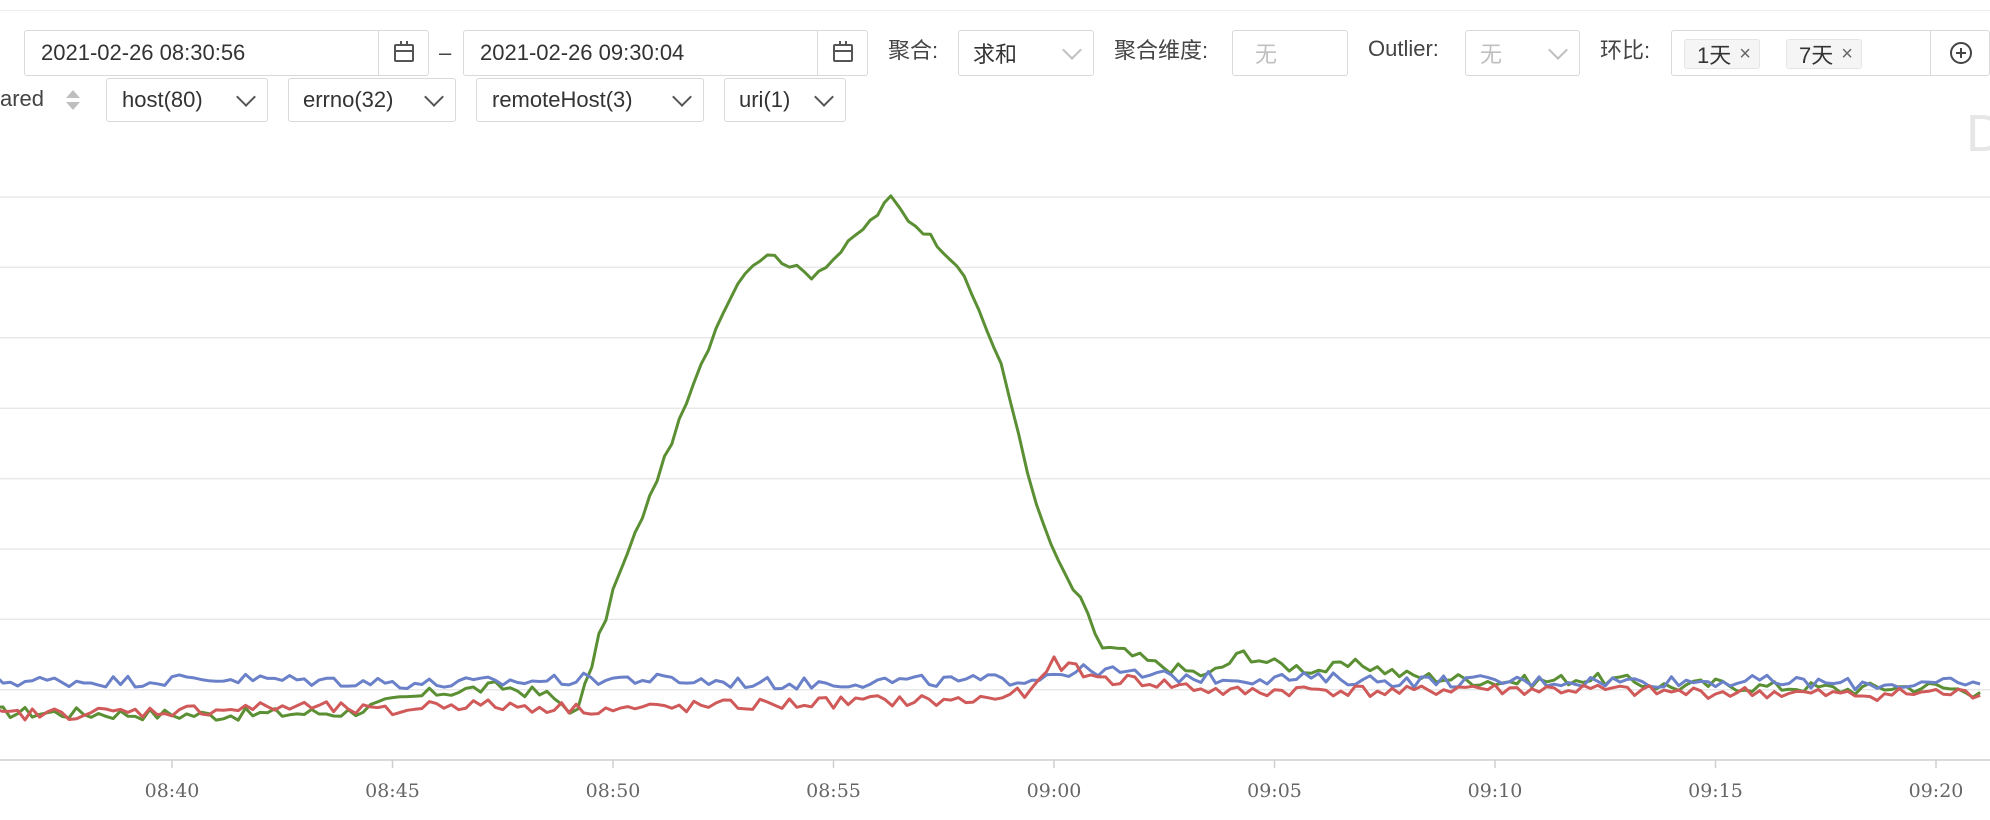 The width and height of the screenshot is (1990, 820). What do you see at coordinates (1495, 791) in the screenshot?
I see `x-tick-label: 09:10` at bounding box center [1495, 791].